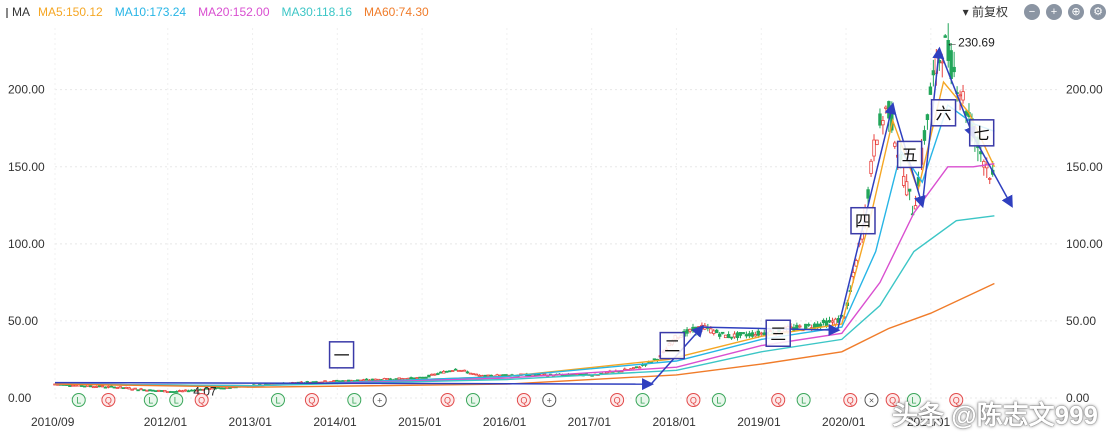 This screenshot has height=436, width=1112. What do you see at coordinates (674, 422) in the screenshot?
I see `x-tick-7: 2018/01` at bounding box center [674, 422].